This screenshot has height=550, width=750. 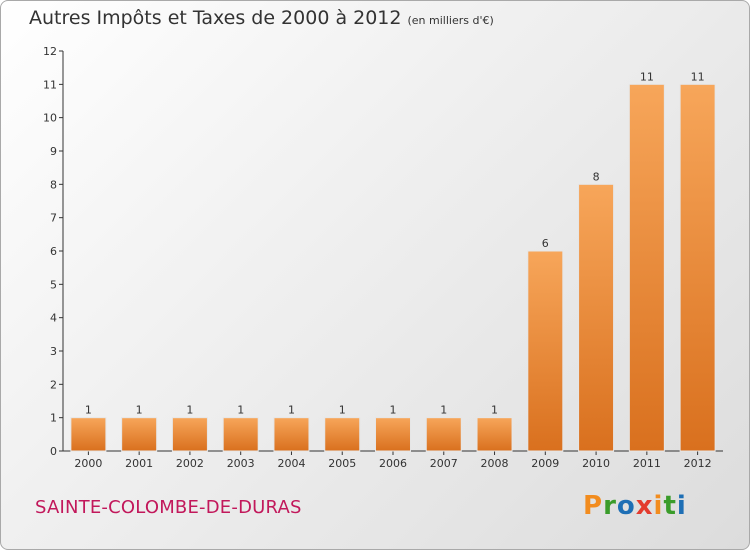 I want to click on y-tick-label: 7, so click(x=53, y=218).